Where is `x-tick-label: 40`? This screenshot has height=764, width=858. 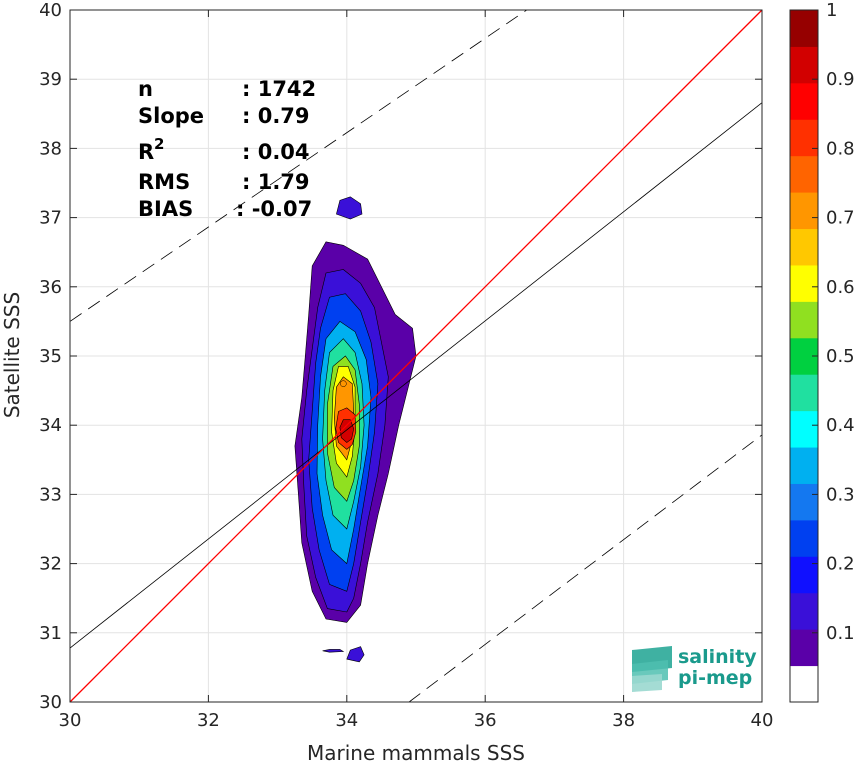
x-tick-label: 40 is located at coordinates (762, 720).